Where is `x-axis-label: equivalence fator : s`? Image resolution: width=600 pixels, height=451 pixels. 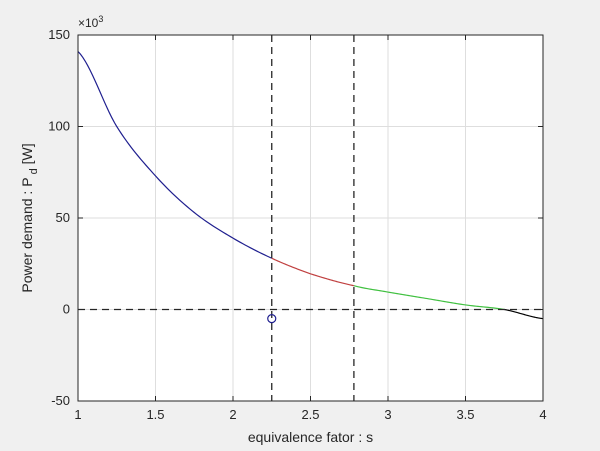
x-axis-label: equivalence fator : s is located at coordinates (310, 437).